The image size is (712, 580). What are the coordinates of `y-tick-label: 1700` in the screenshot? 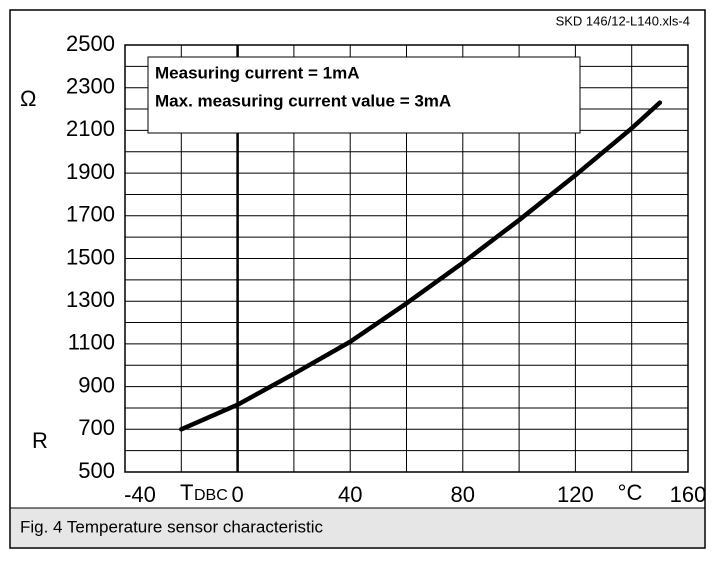 It's located at (90, 214).